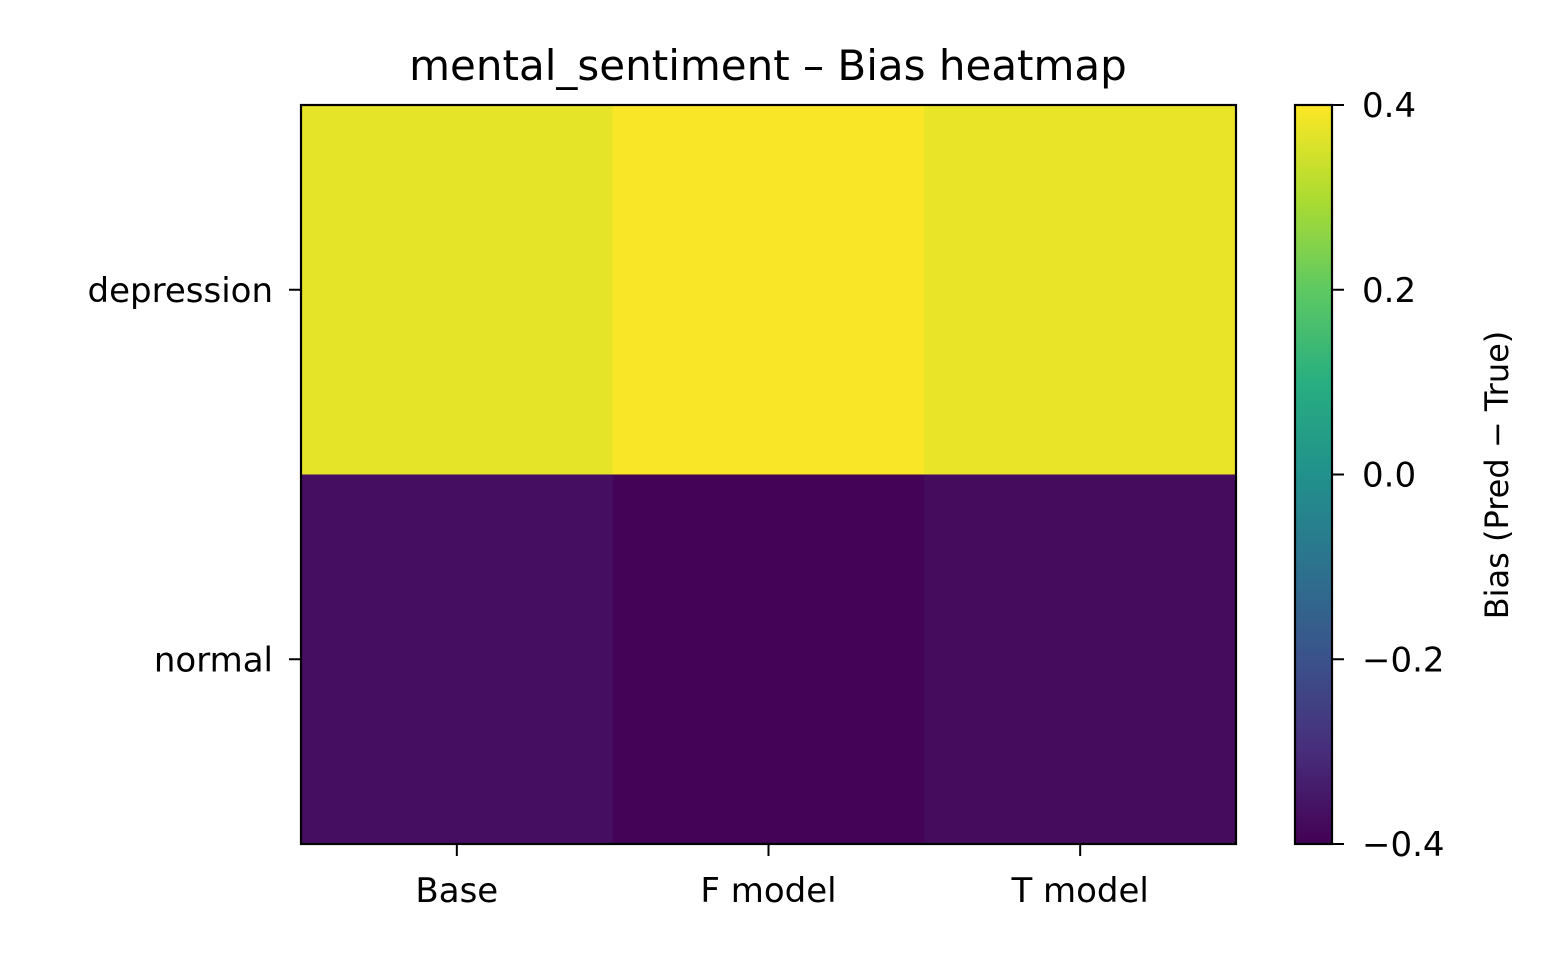 This screenshot has width=1560, height=960. I want to click on heatmap-cell-depression-base, so click(457, 290).